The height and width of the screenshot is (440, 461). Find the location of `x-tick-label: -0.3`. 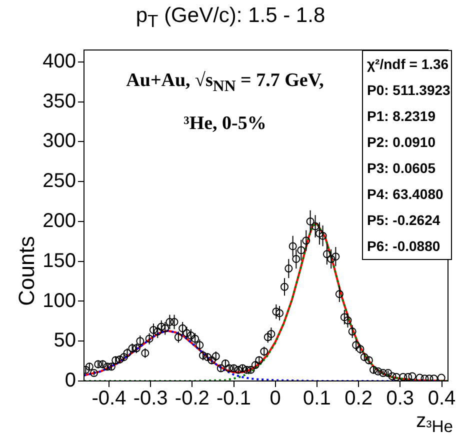

x-tick-label: -0.3 is located at coordinates (150, 399).